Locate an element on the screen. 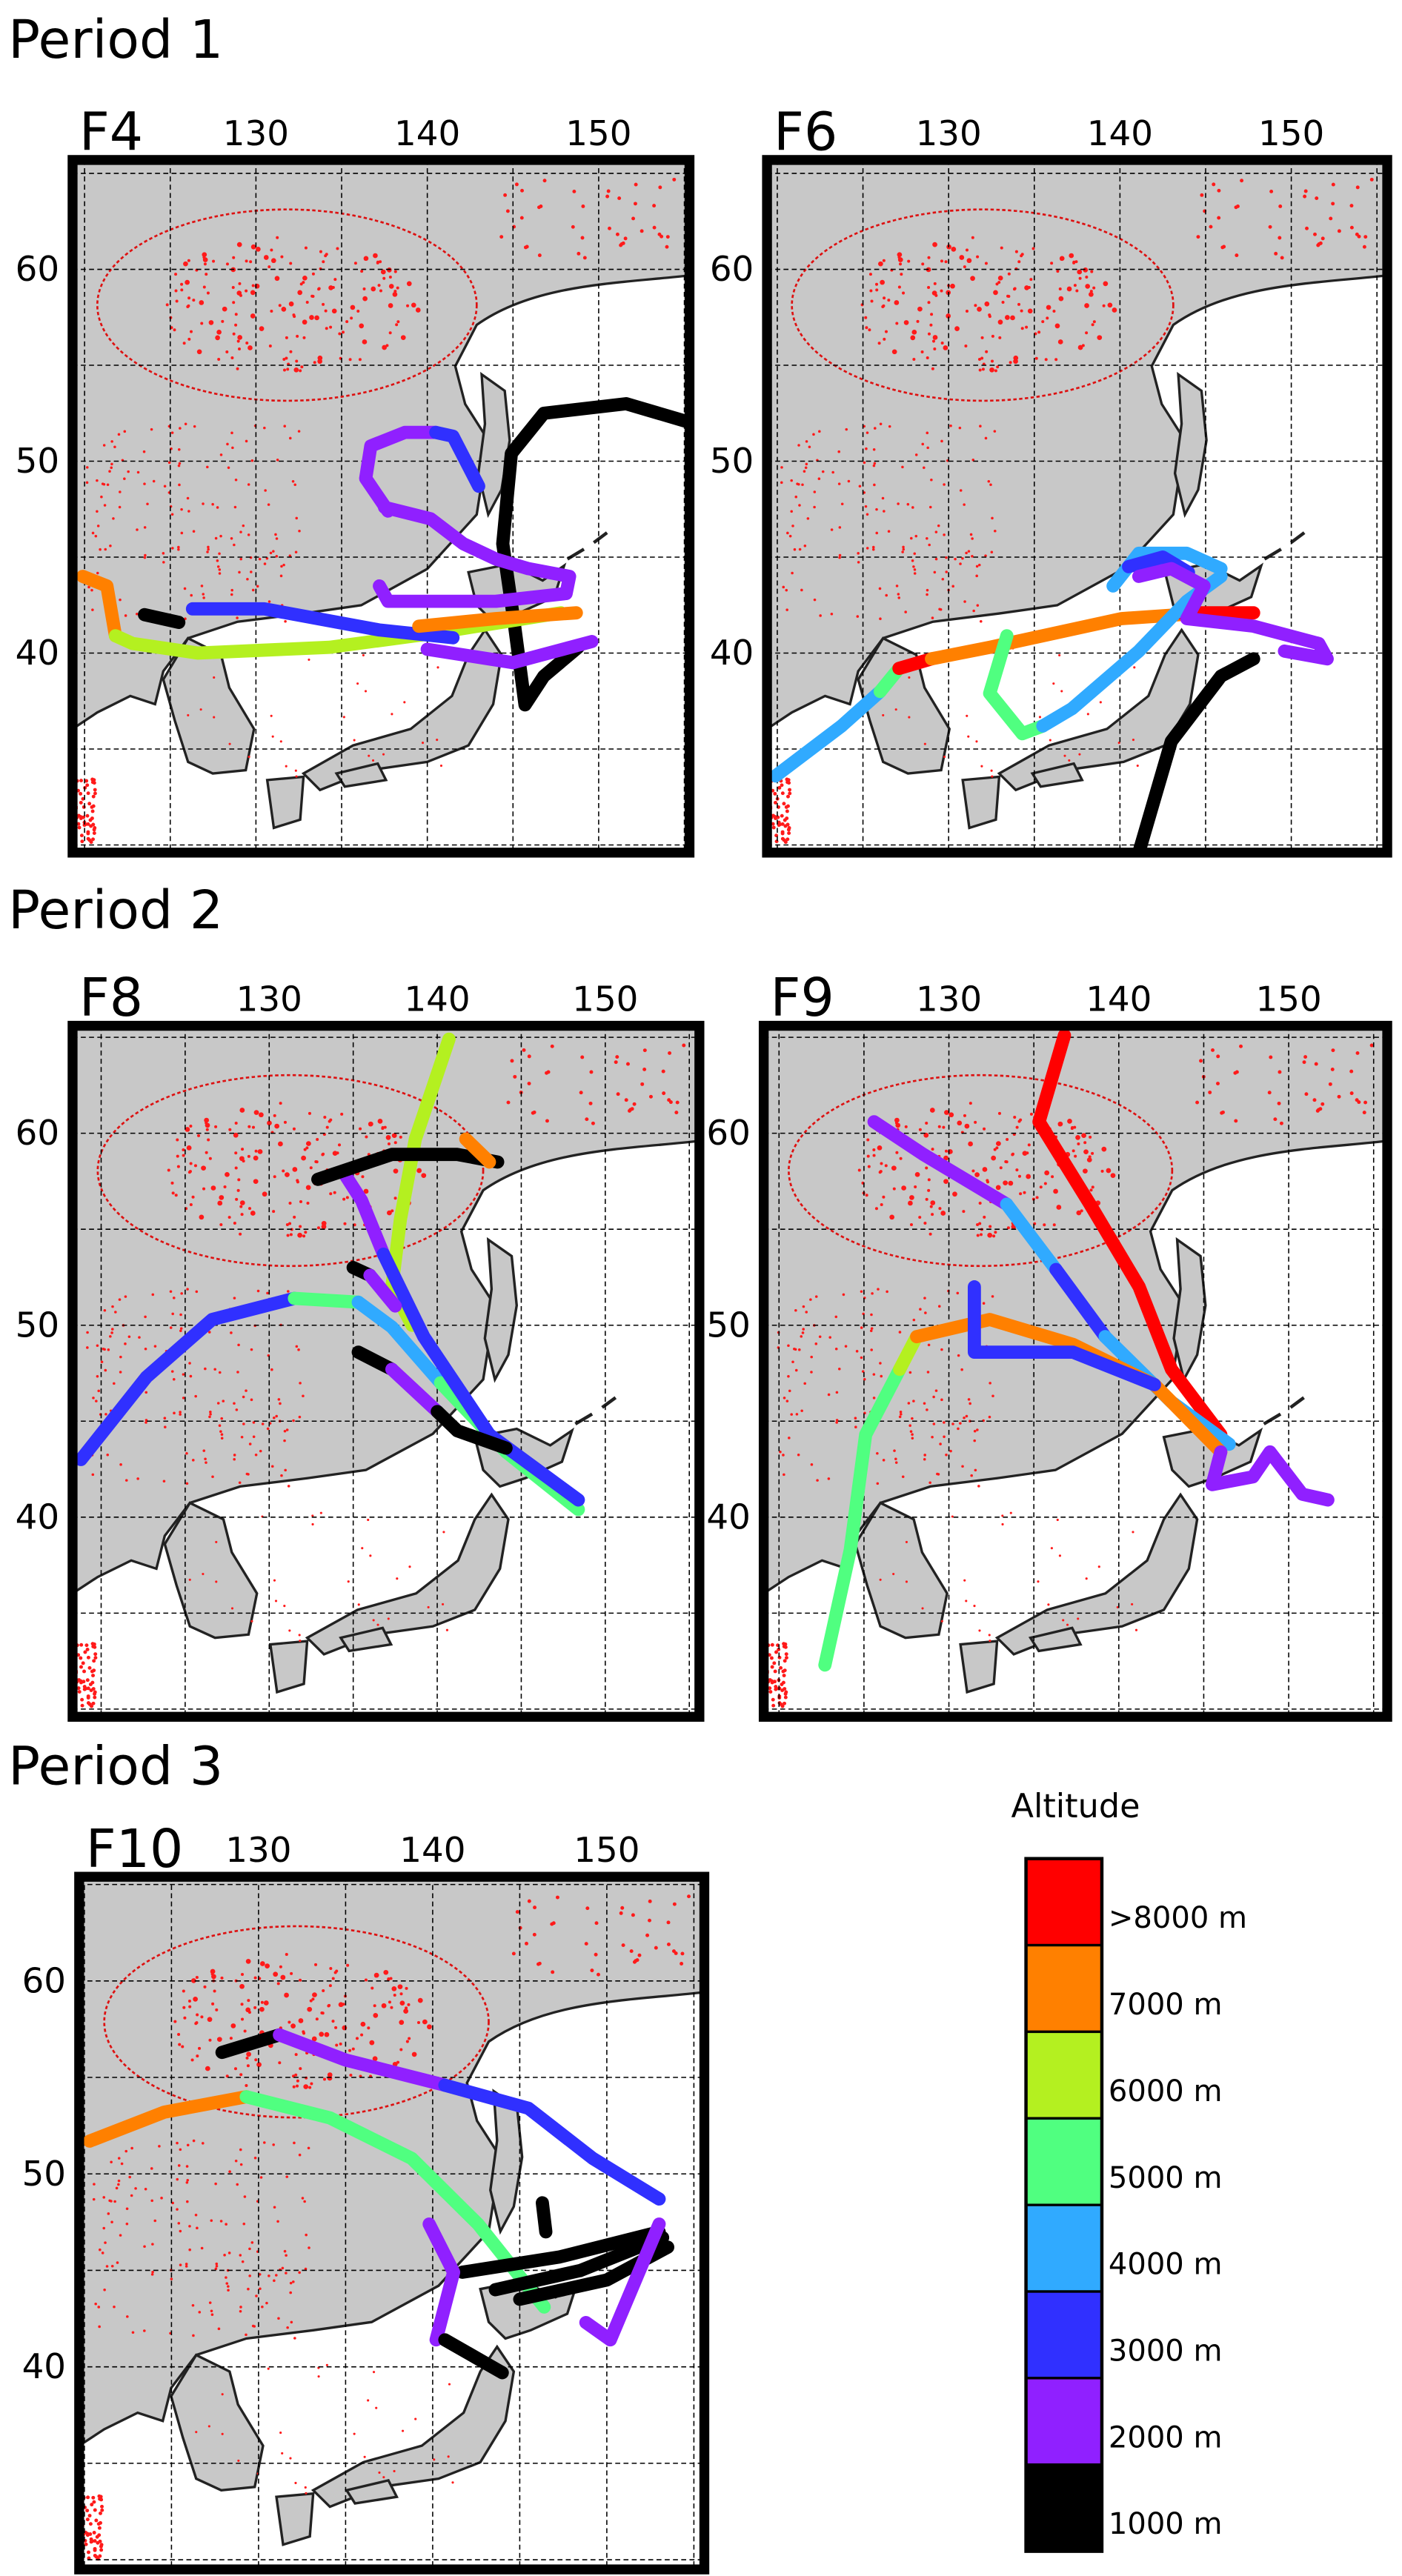 Image resolution: width=1402 pixels, height=2576 pixels. legend-border is located at coordinates (1064, 2205).